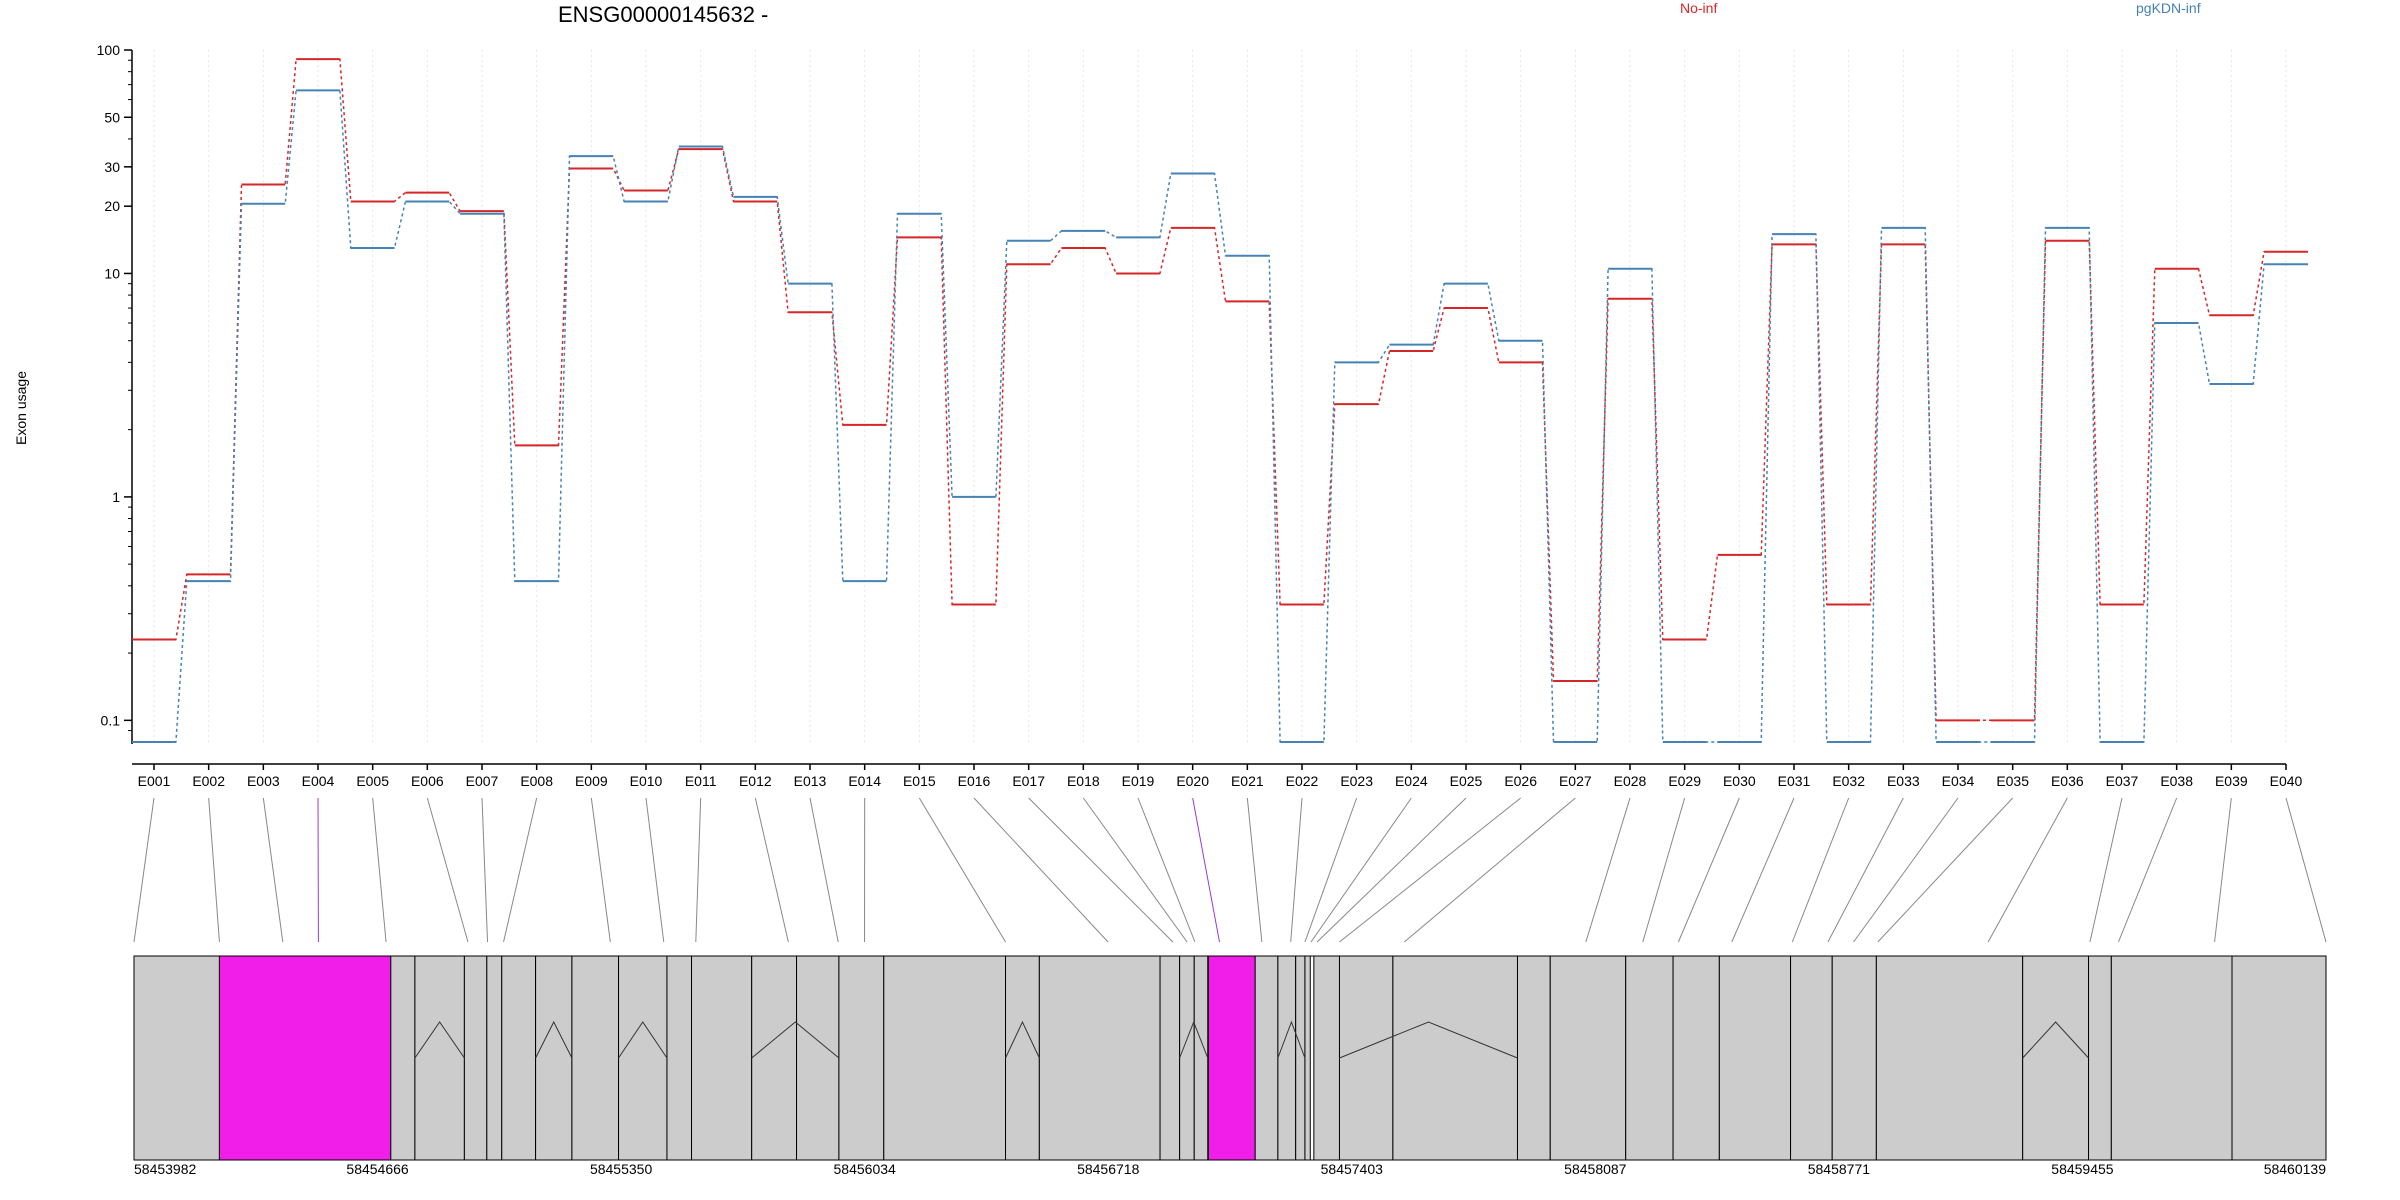 Image resolution: width=2400 pixels, height=1200 pixels. Describe the element at coordinates (1794, 781) in the screenshot. I see `exon-label-e031: E031` at that location.